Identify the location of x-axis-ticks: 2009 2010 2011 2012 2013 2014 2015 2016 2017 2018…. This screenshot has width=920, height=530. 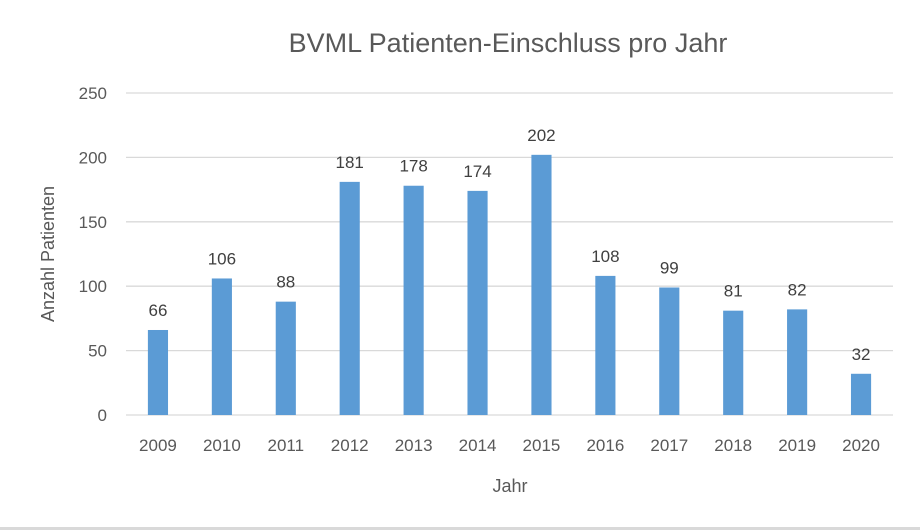
(509, 445).